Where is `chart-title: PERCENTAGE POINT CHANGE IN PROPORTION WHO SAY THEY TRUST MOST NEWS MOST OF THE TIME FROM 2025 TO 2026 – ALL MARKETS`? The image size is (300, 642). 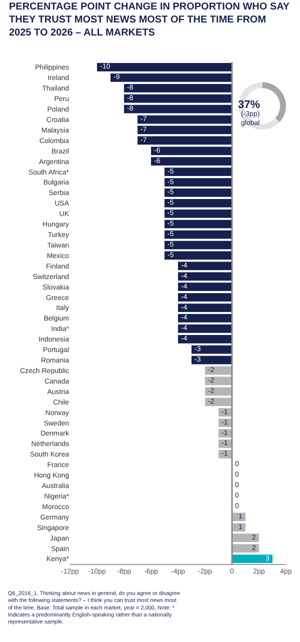
chart-title: PERCENTAGE POINT CHANGE IN PROPORTION WHO SAY THEY TRUST MOST NEWS MOST OF THE TIME FROM 2025 TO 2026 – ALL MARKETS is located at coordinates (149, 20).